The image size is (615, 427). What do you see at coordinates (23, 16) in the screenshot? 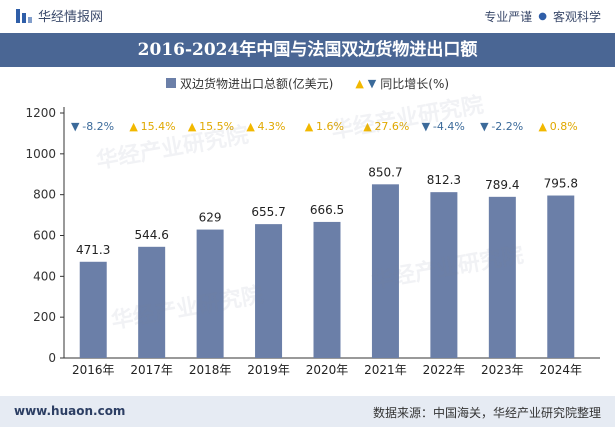
I see `brand-logo-icon` at bounding box center [23, 16].